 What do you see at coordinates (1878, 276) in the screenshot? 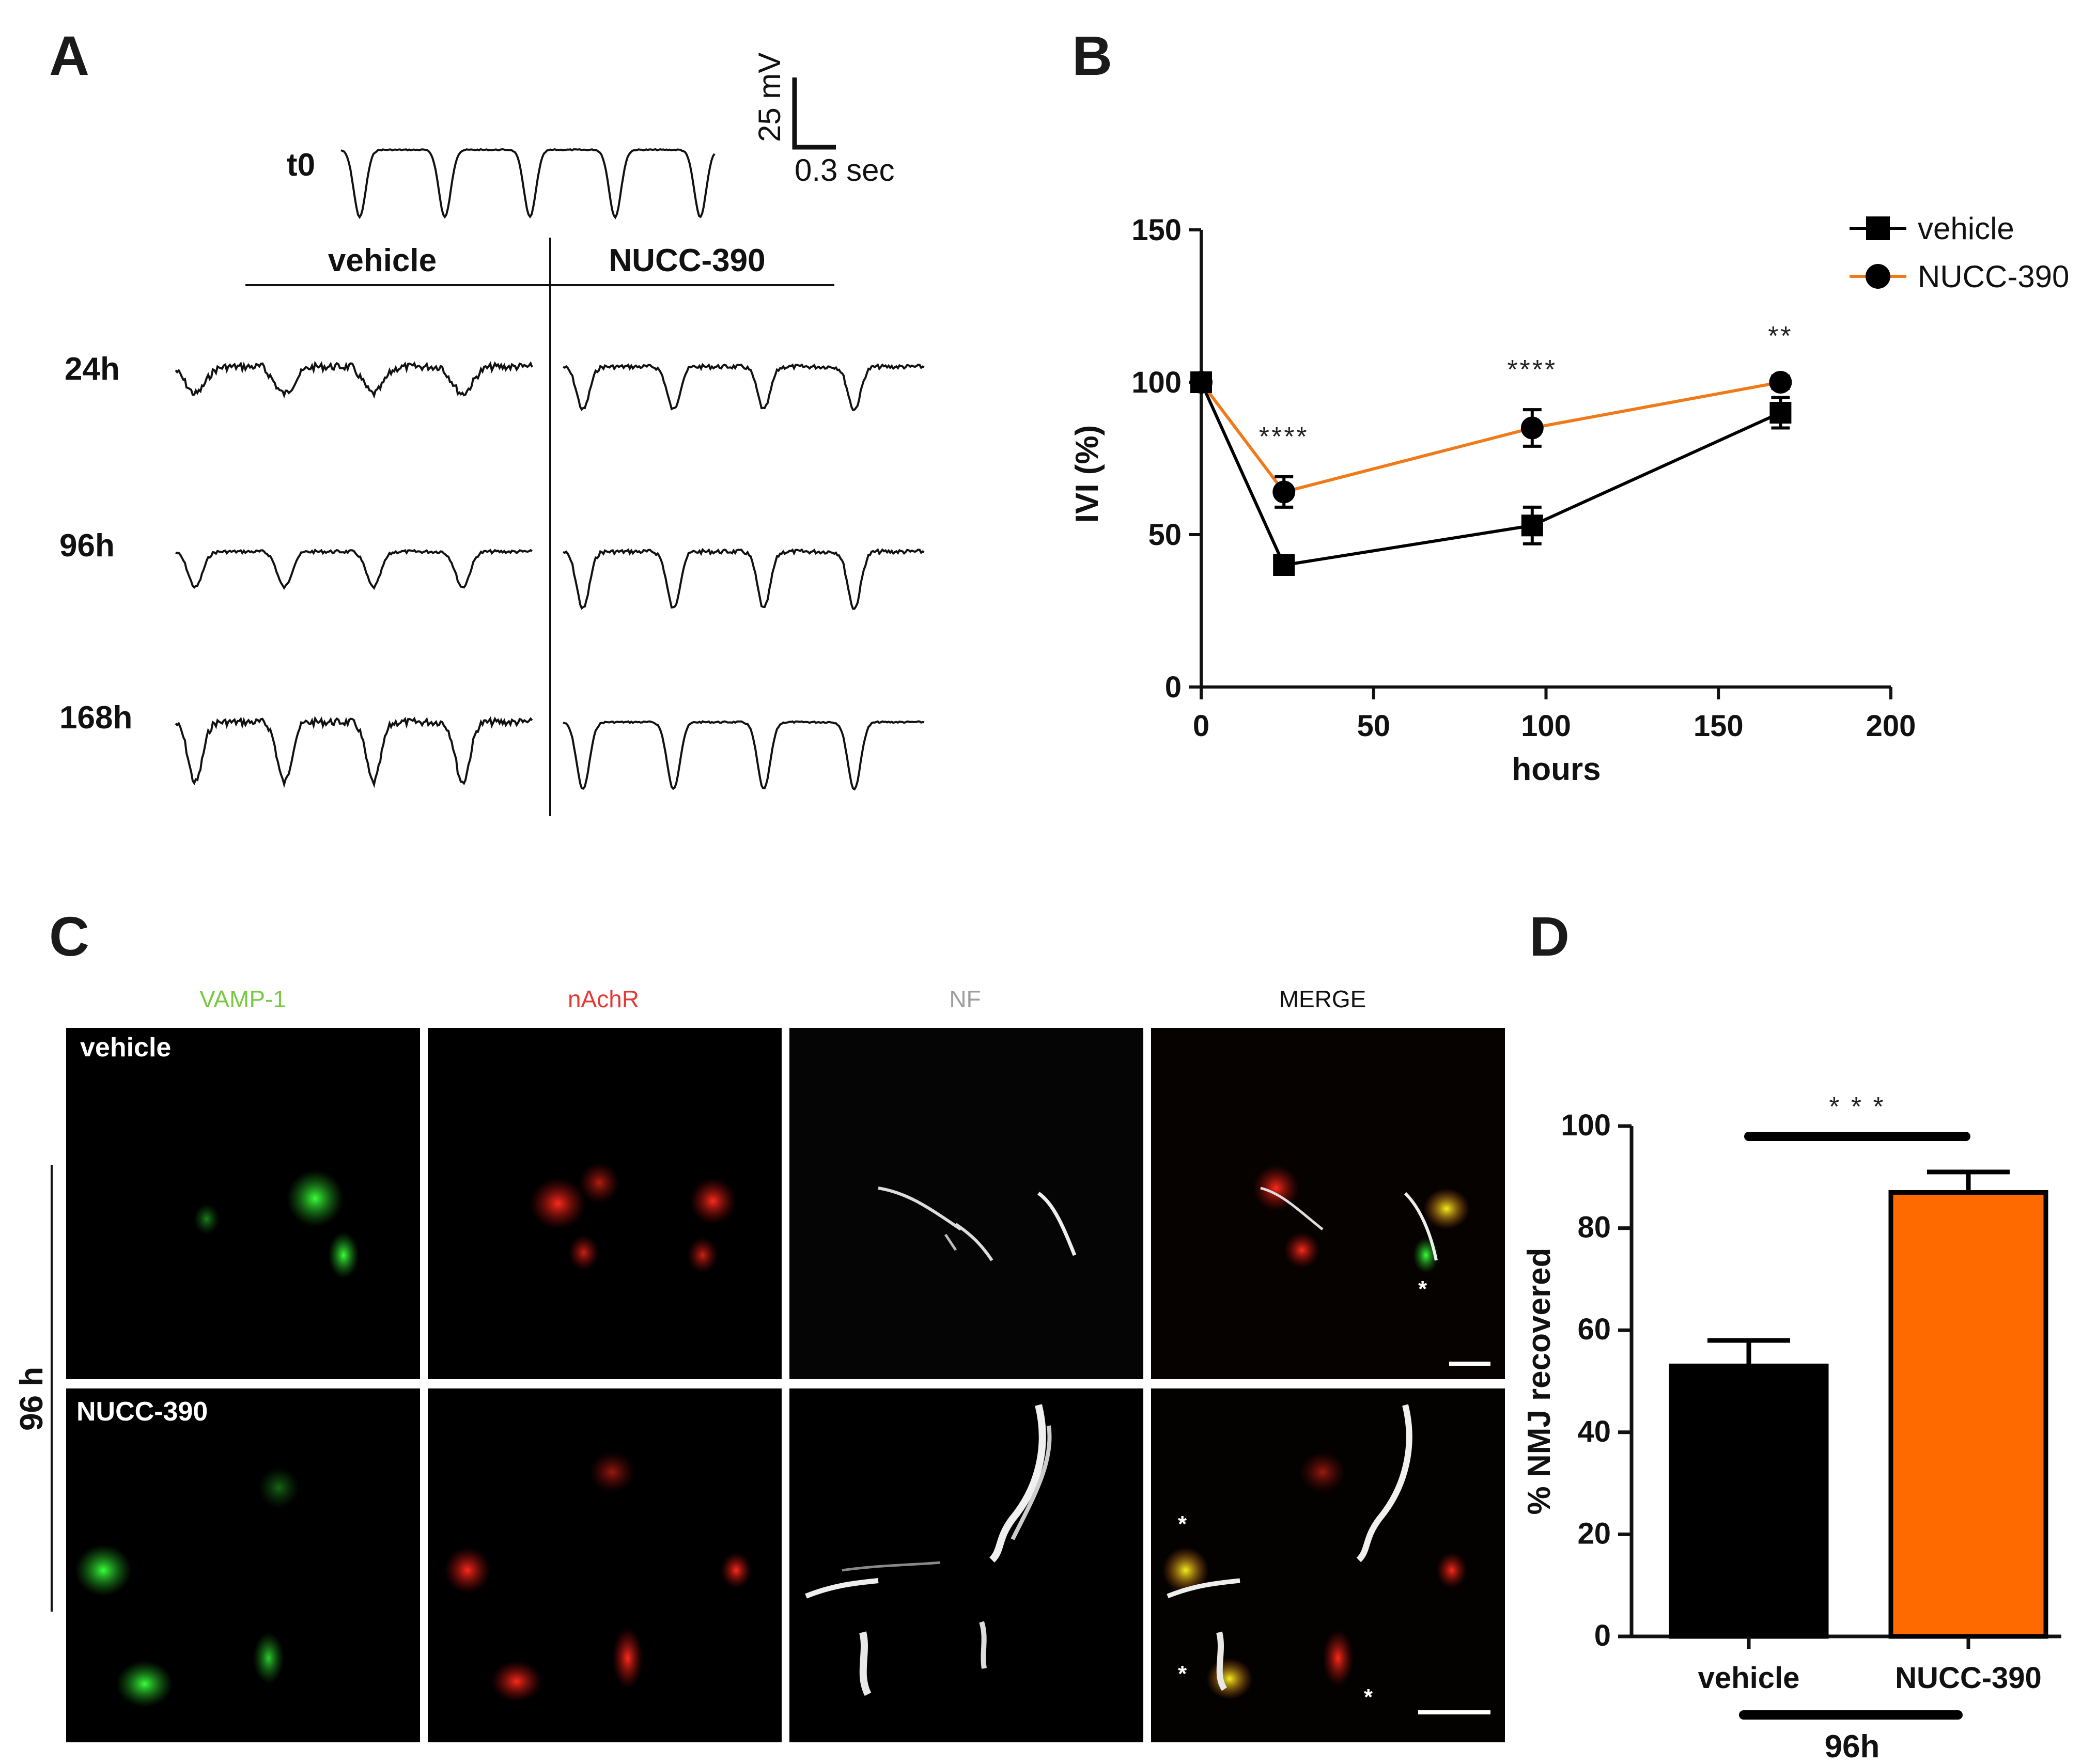
I see `legend-marker-nucc` at bounding box center [1878, 276].